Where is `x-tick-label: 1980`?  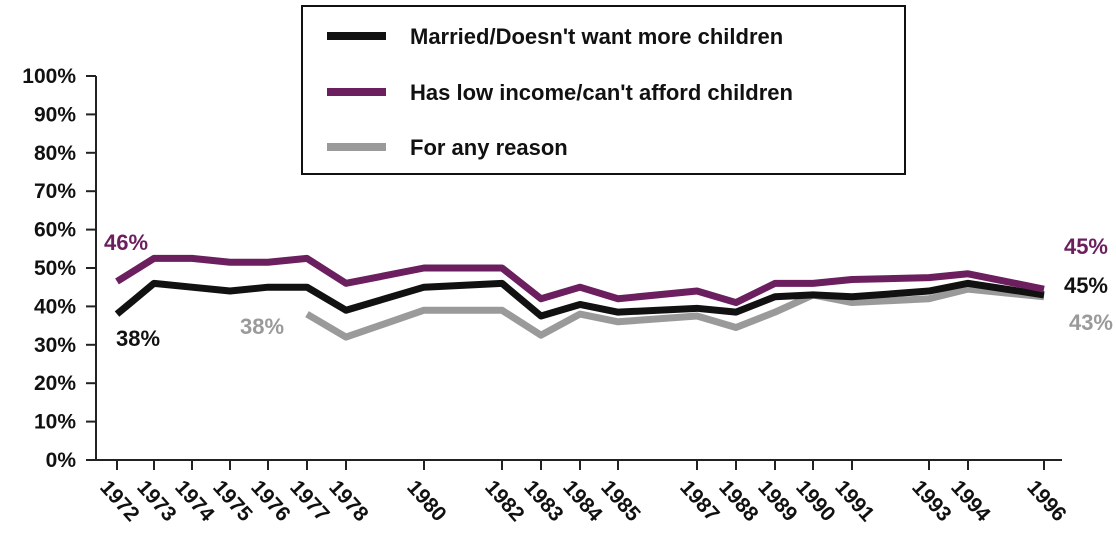 x-tick-label: 1980 is located at coordinates (426, 501).